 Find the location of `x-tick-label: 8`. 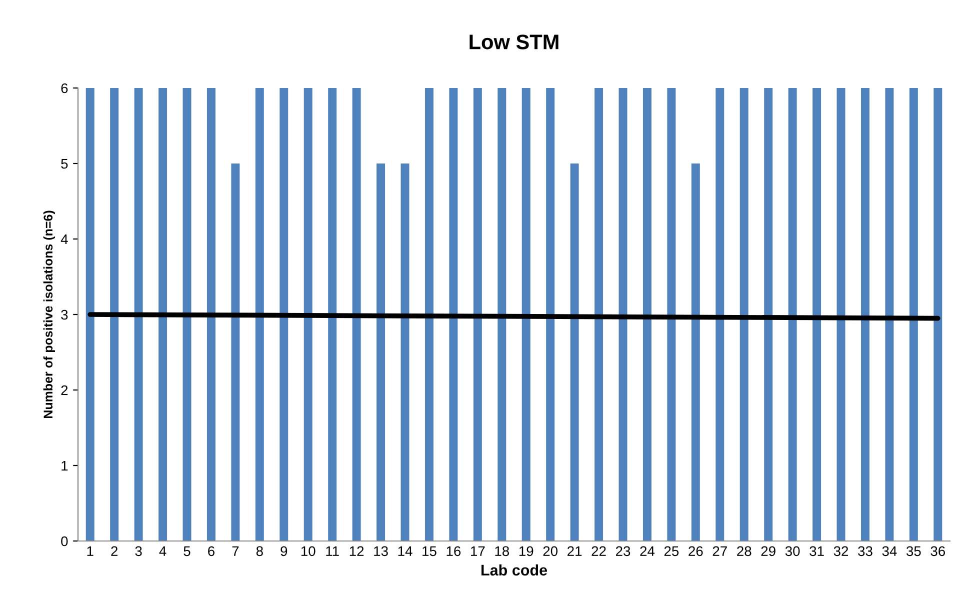

x-tick-label: 8 is located at coordinates (259, 551).